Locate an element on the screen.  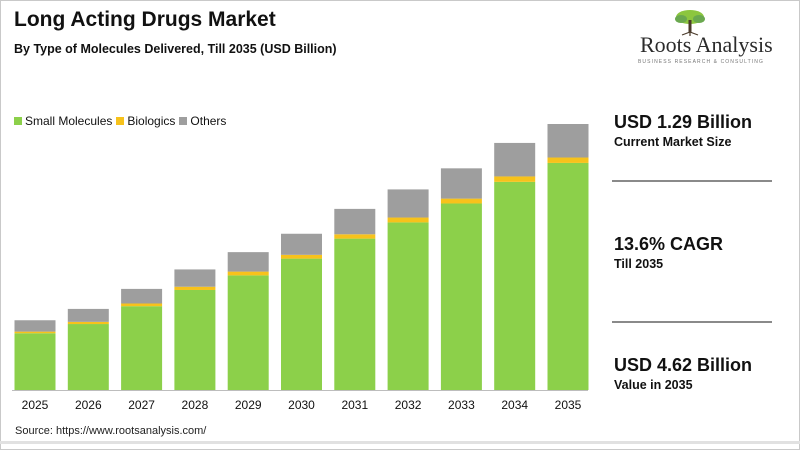
legend-item-biologics: Biologics is located at coordinates (145, 121).